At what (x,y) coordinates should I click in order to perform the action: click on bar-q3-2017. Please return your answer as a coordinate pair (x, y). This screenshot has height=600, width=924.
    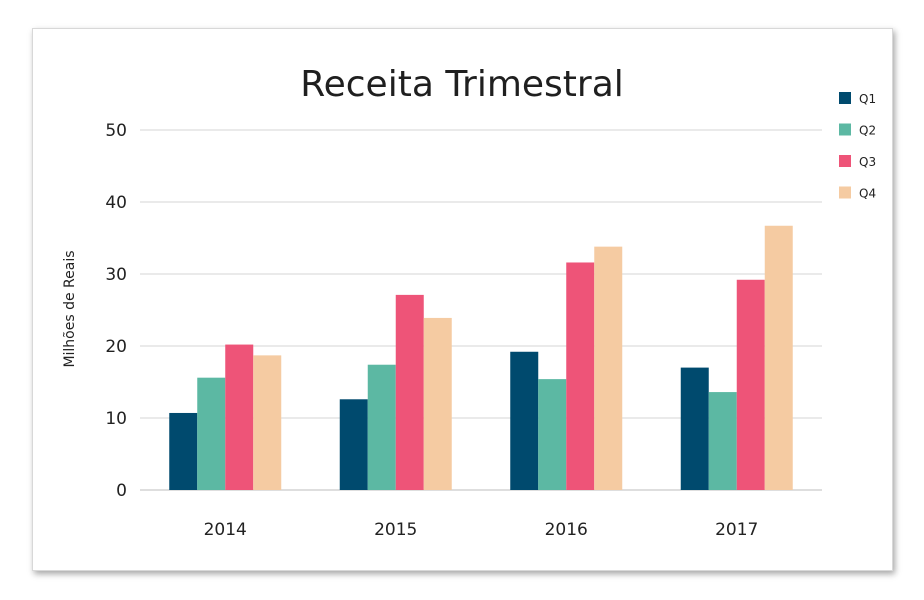
    Looking at the image, I should click on (750, 384).